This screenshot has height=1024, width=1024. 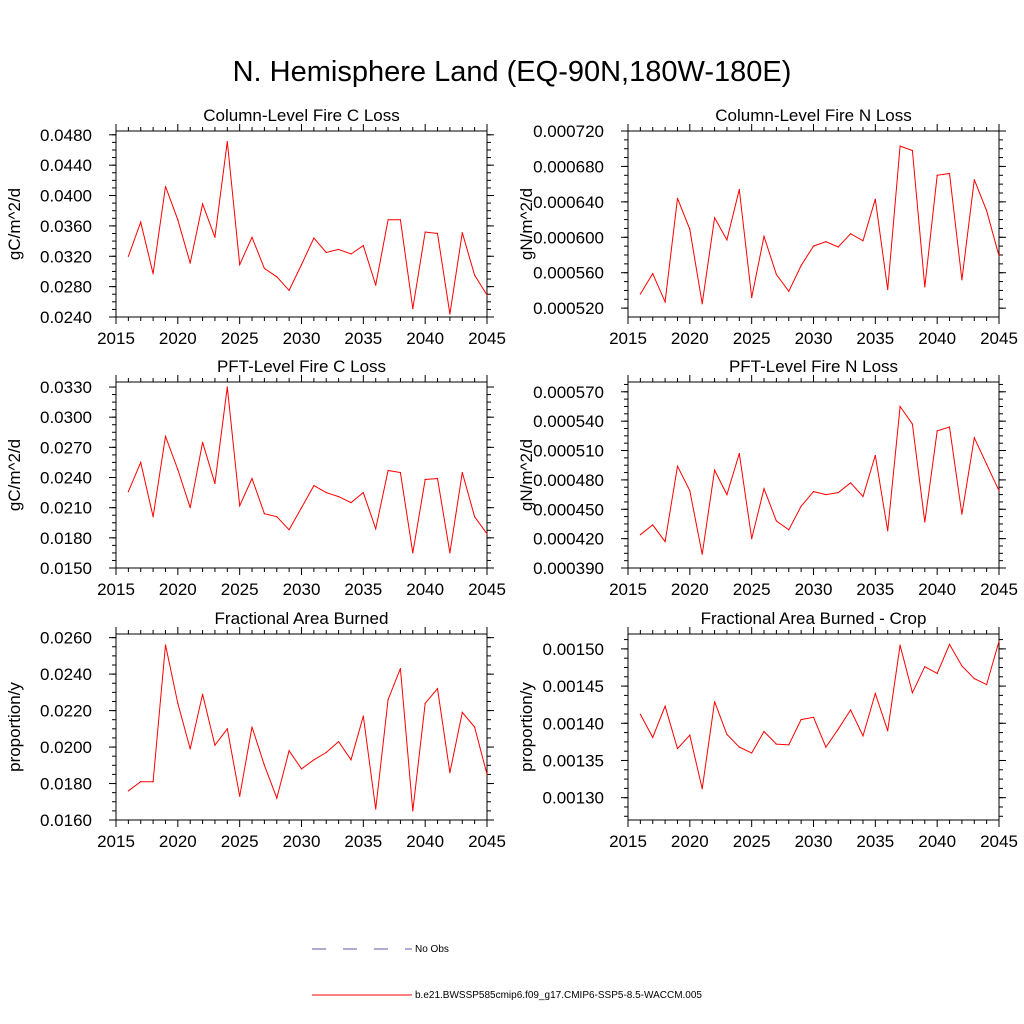 I want to click on y-tick-label: 0.000390, so click(x=568, y=568).